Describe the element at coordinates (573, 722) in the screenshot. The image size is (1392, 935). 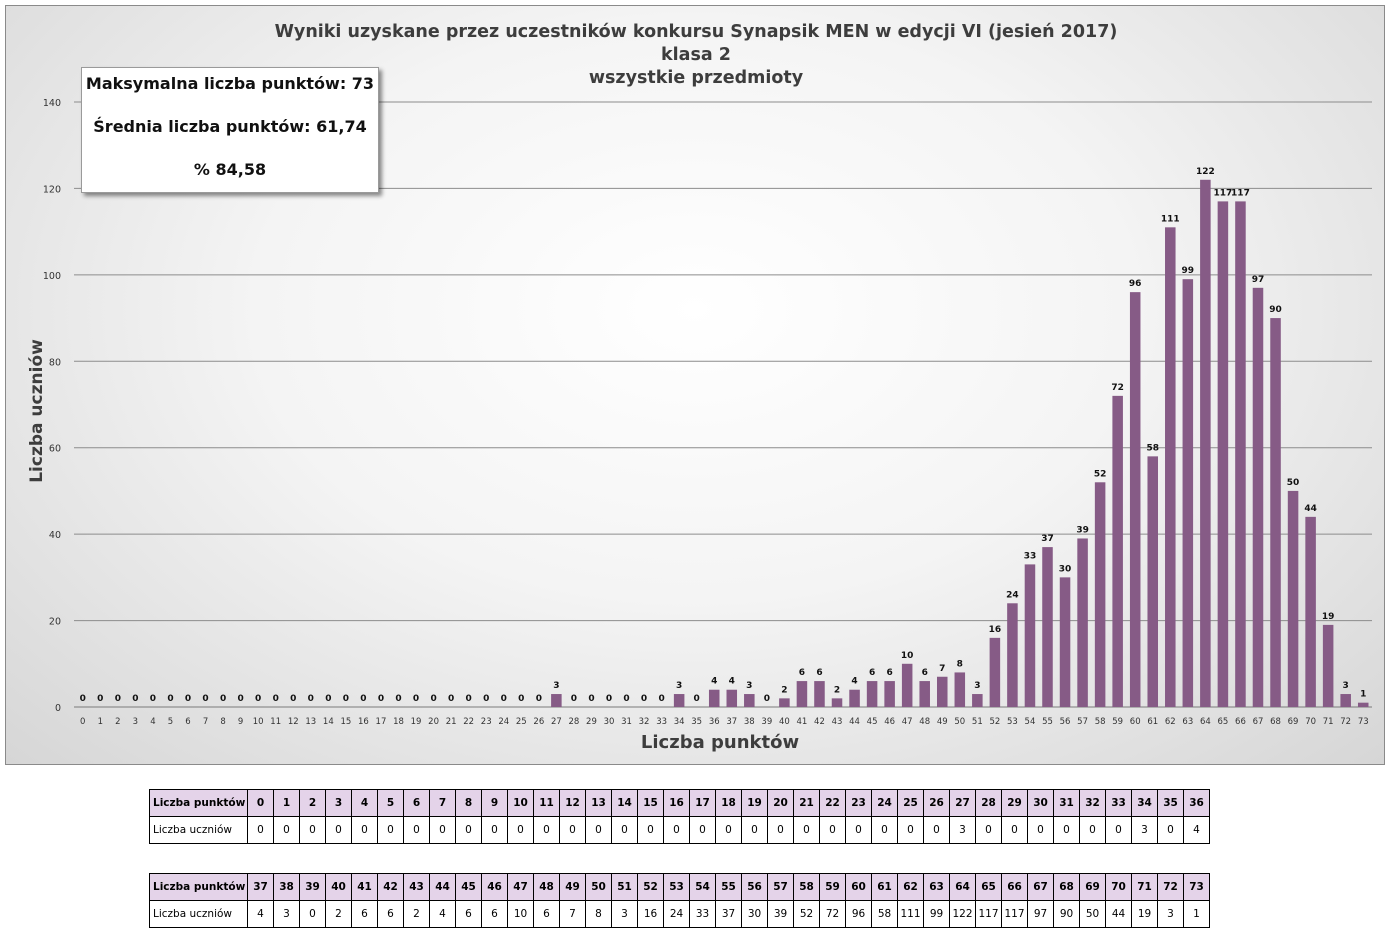
I see `x-tick-label: 28` at that location.